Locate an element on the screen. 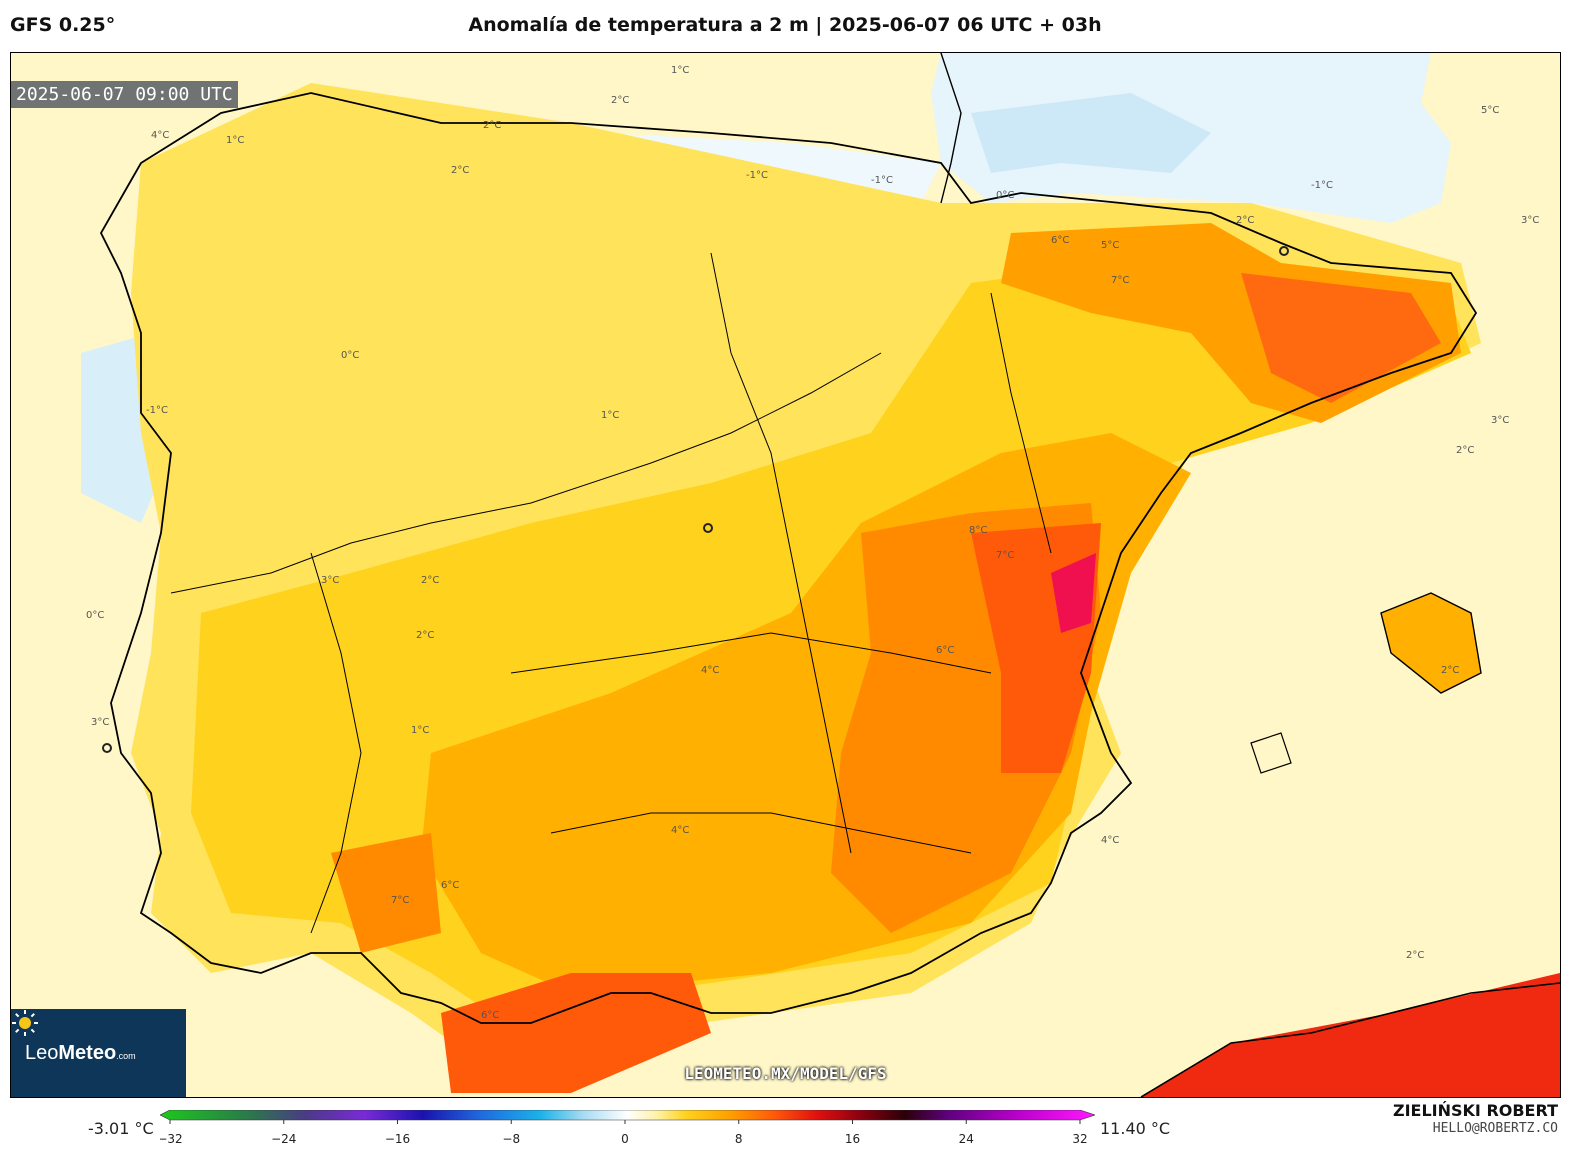 This screenshot has width=1570, height=1149. ibiza-coastline is located at coordinates (1271, 753).